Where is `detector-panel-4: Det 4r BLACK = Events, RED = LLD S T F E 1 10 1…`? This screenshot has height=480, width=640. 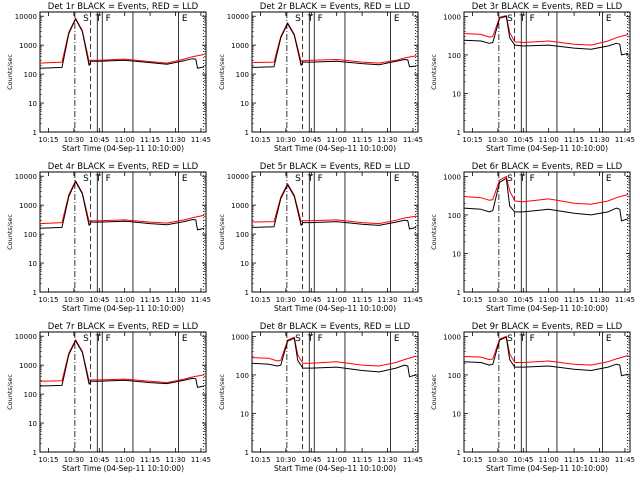
detector-panel-4: Det 4r BLACK = Events, RED = LLD S T F E 1 10 1… is located at coordinates (108, 237).